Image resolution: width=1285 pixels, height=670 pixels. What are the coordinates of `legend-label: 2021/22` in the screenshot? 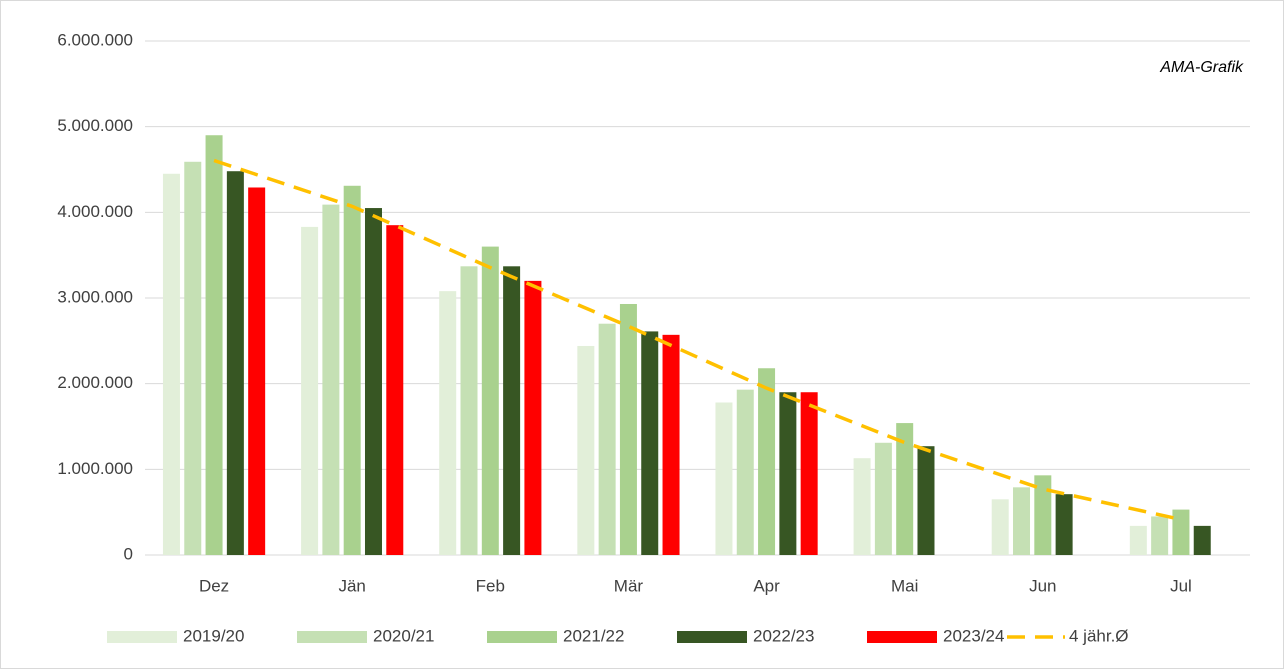 It's located at (593, 635).